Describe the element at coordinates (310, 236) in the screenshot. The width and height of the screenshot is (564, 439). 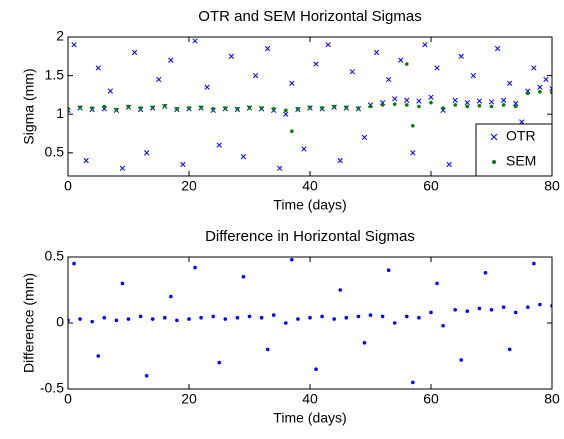
I see `chart-title: Difference in Horizontal Sigmas` at that location.